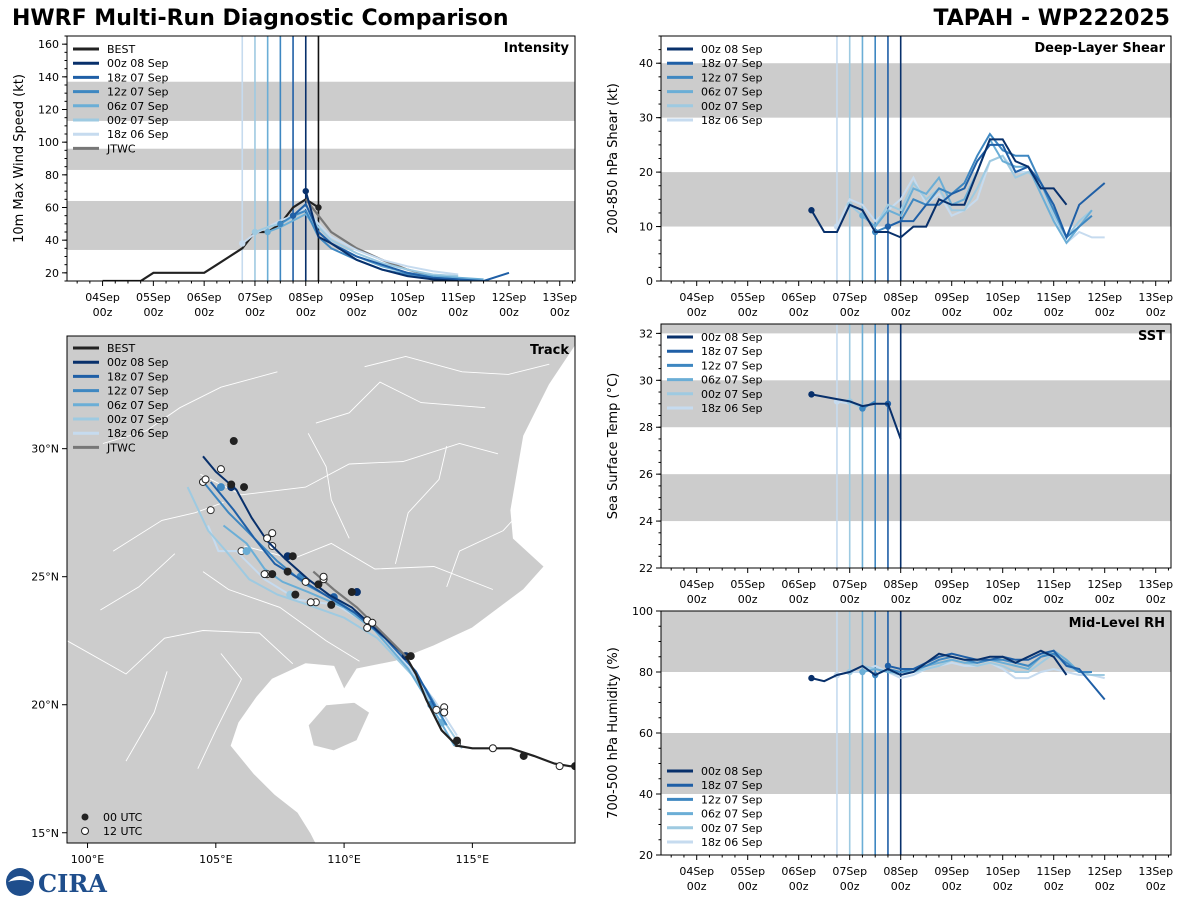 The height and width of the screenshot is (900, 1200). I want to click on x-tick-label: 115°E, so click(472, 859).